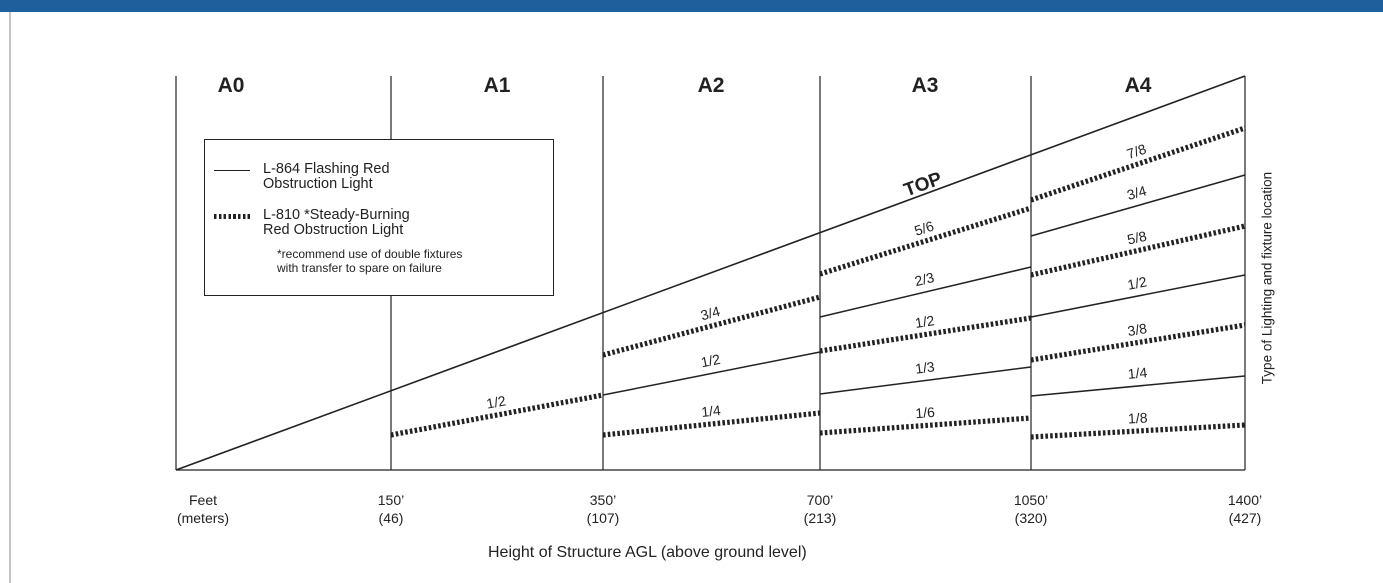 This screenshot has width=1383, height=583. Describe the element at coordinates (710, 361) in the screenshot. I see `a2-fraction-label-1: 1/2` at that location.